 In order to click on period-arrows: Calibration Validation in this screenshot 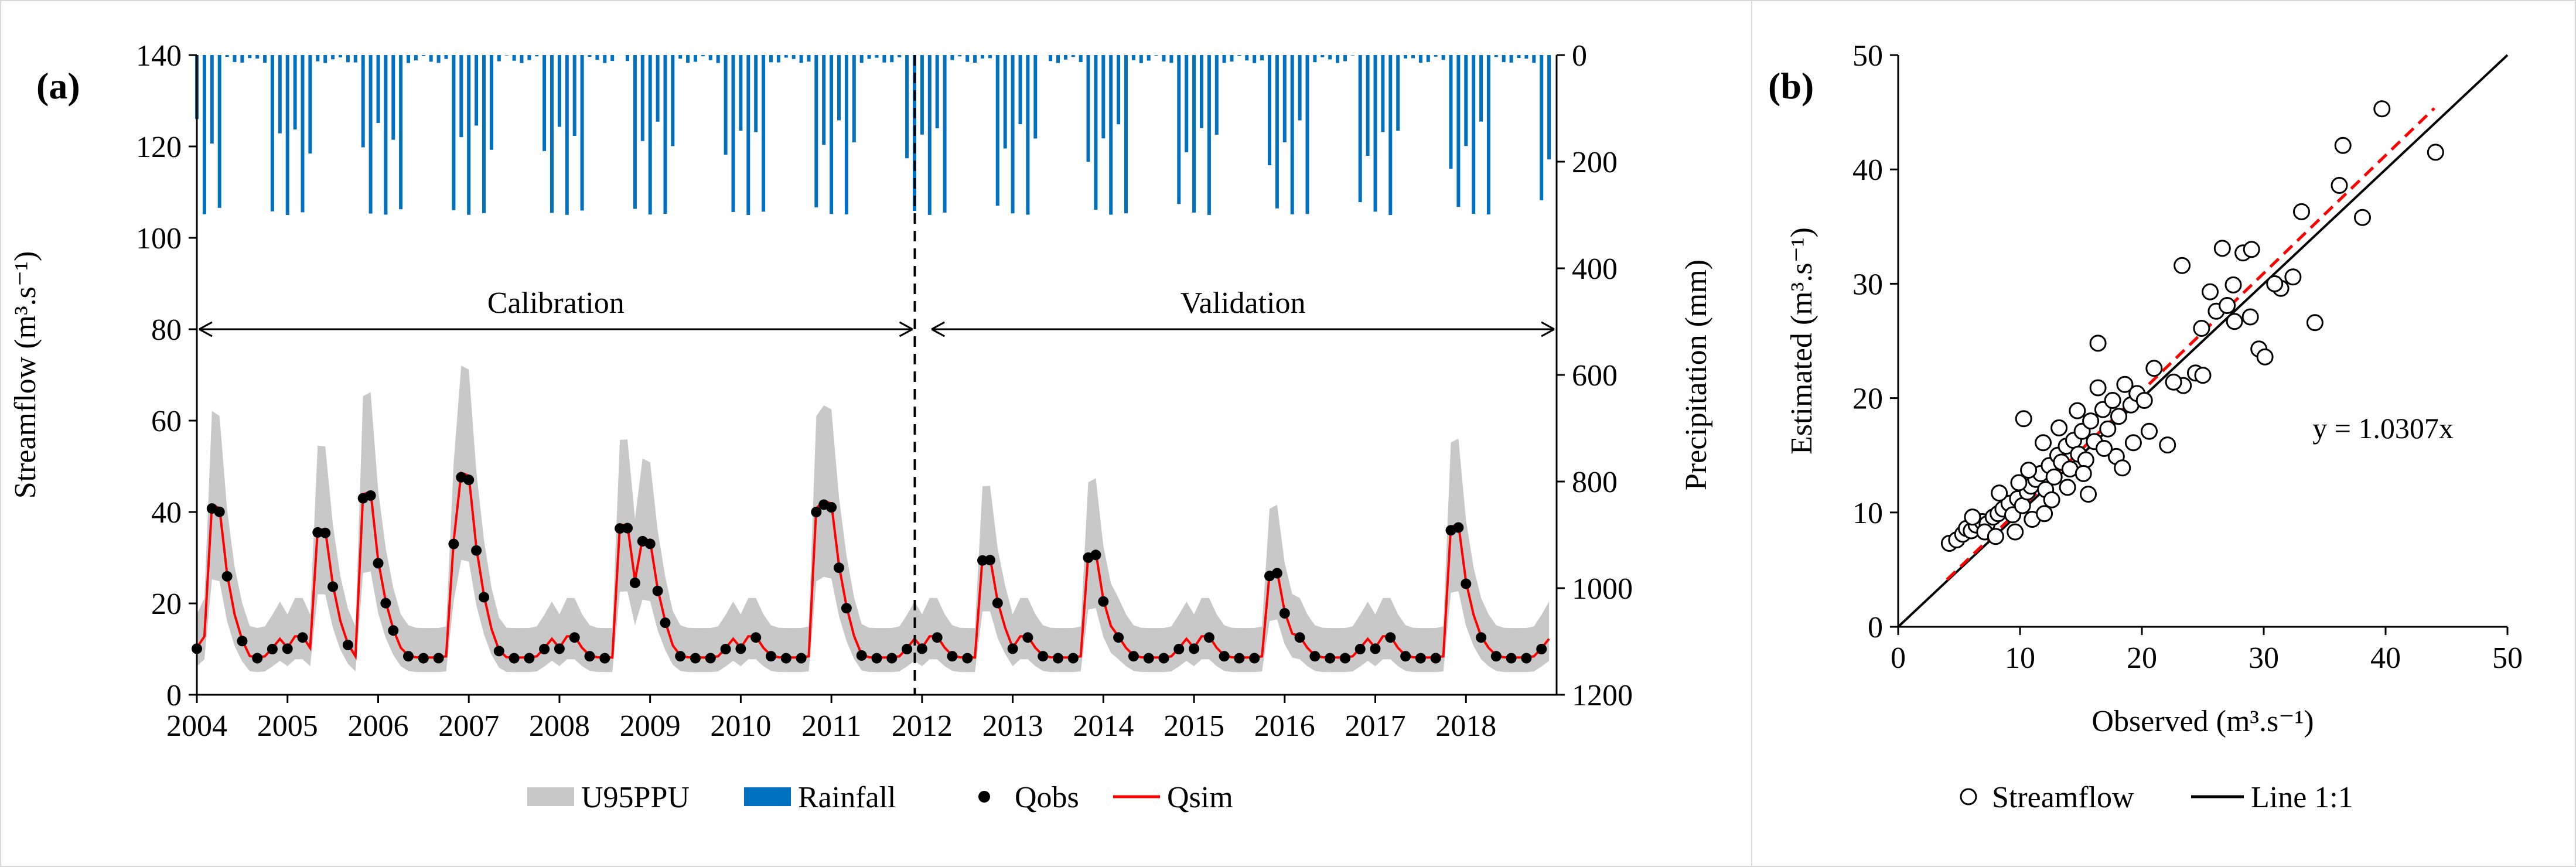, I will do `click(877, 311)`.